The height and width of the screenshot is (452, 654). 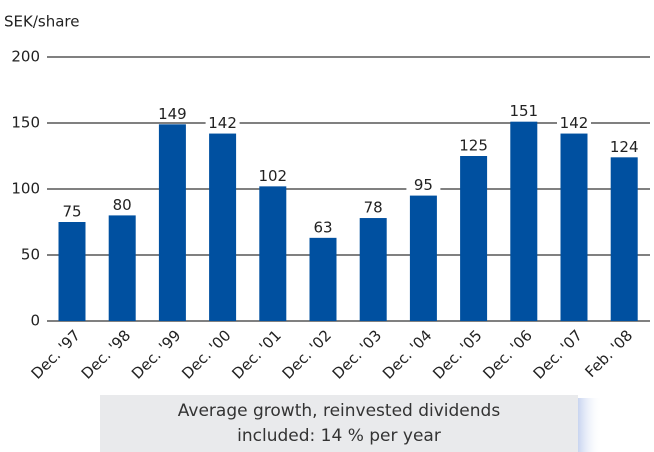 I want to click on x-tick-label: Dec. '06, so click(x=507, y=354).